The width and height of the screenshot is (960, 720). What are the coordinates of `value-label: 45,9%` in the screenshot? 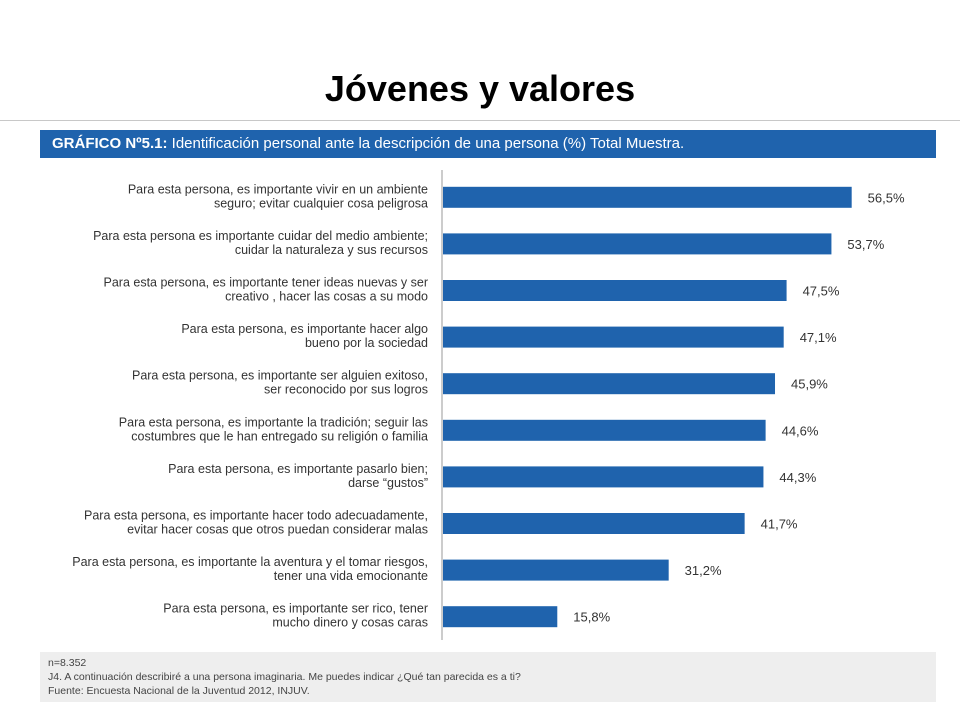 It's located at (809, 384).